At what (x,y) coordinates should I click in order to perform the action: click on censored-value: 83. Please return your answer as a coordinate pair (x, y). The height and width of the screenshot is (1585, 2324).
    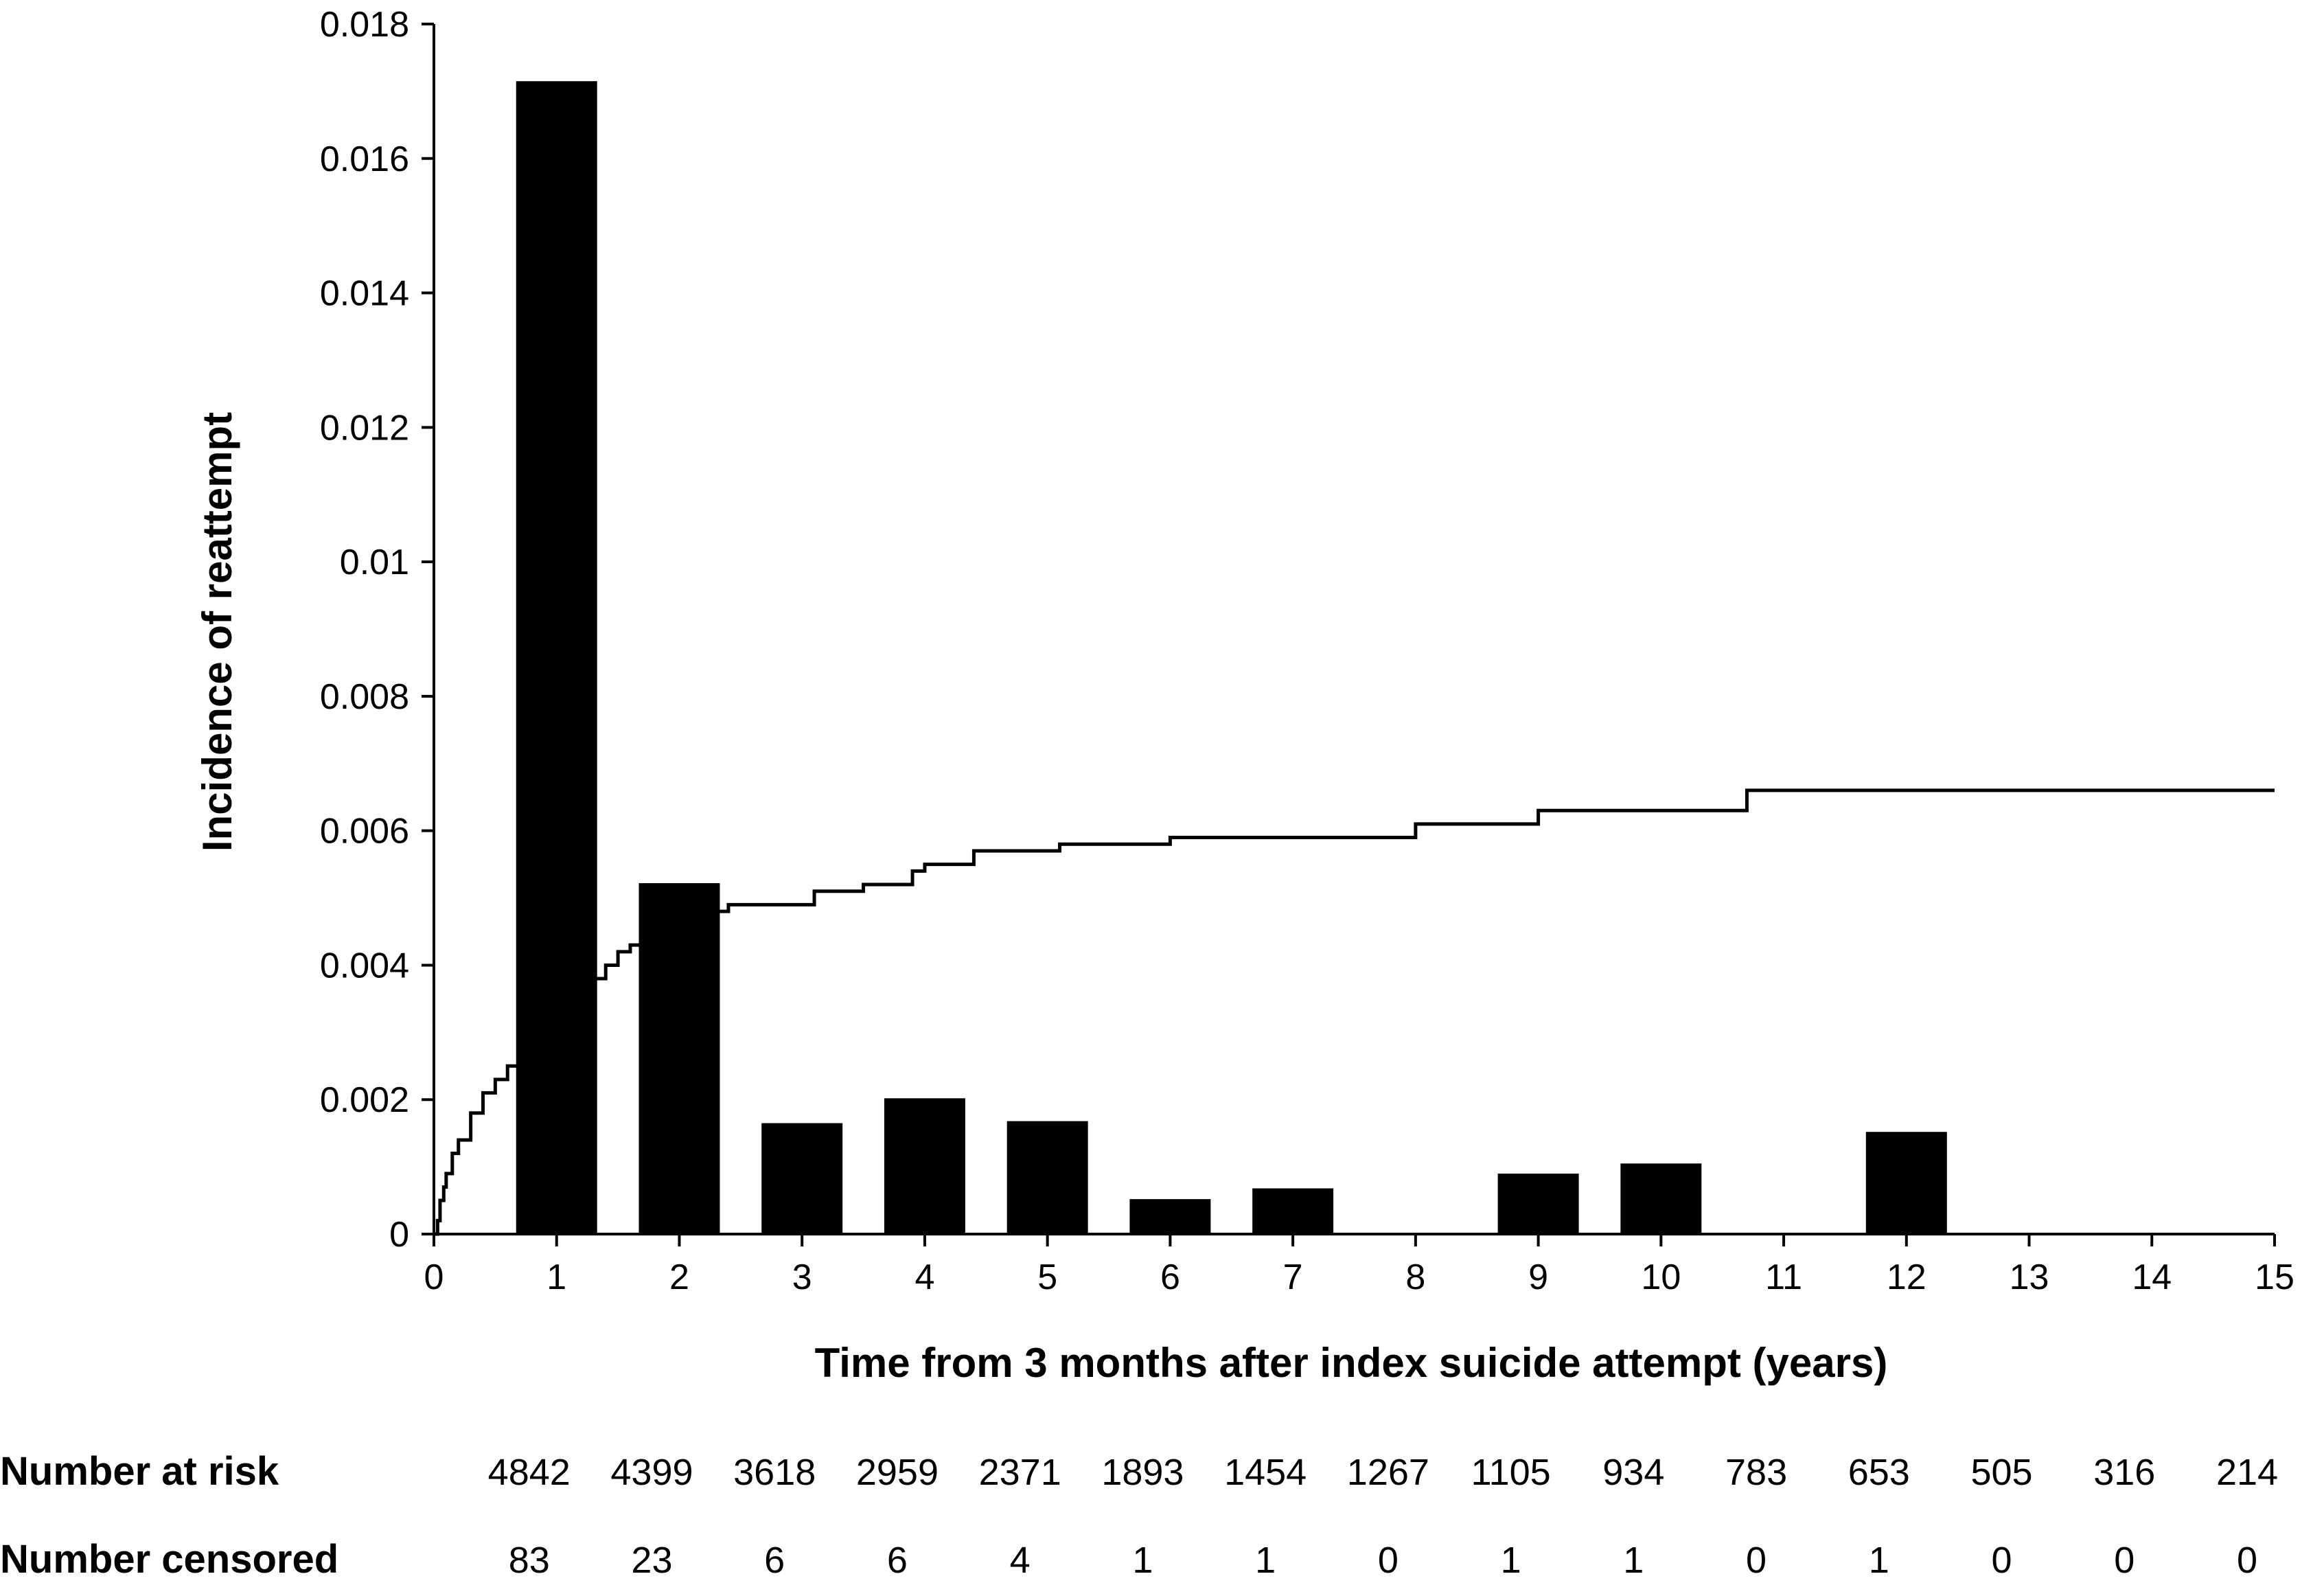
    Looking at the image, I should click on (529, 1560).